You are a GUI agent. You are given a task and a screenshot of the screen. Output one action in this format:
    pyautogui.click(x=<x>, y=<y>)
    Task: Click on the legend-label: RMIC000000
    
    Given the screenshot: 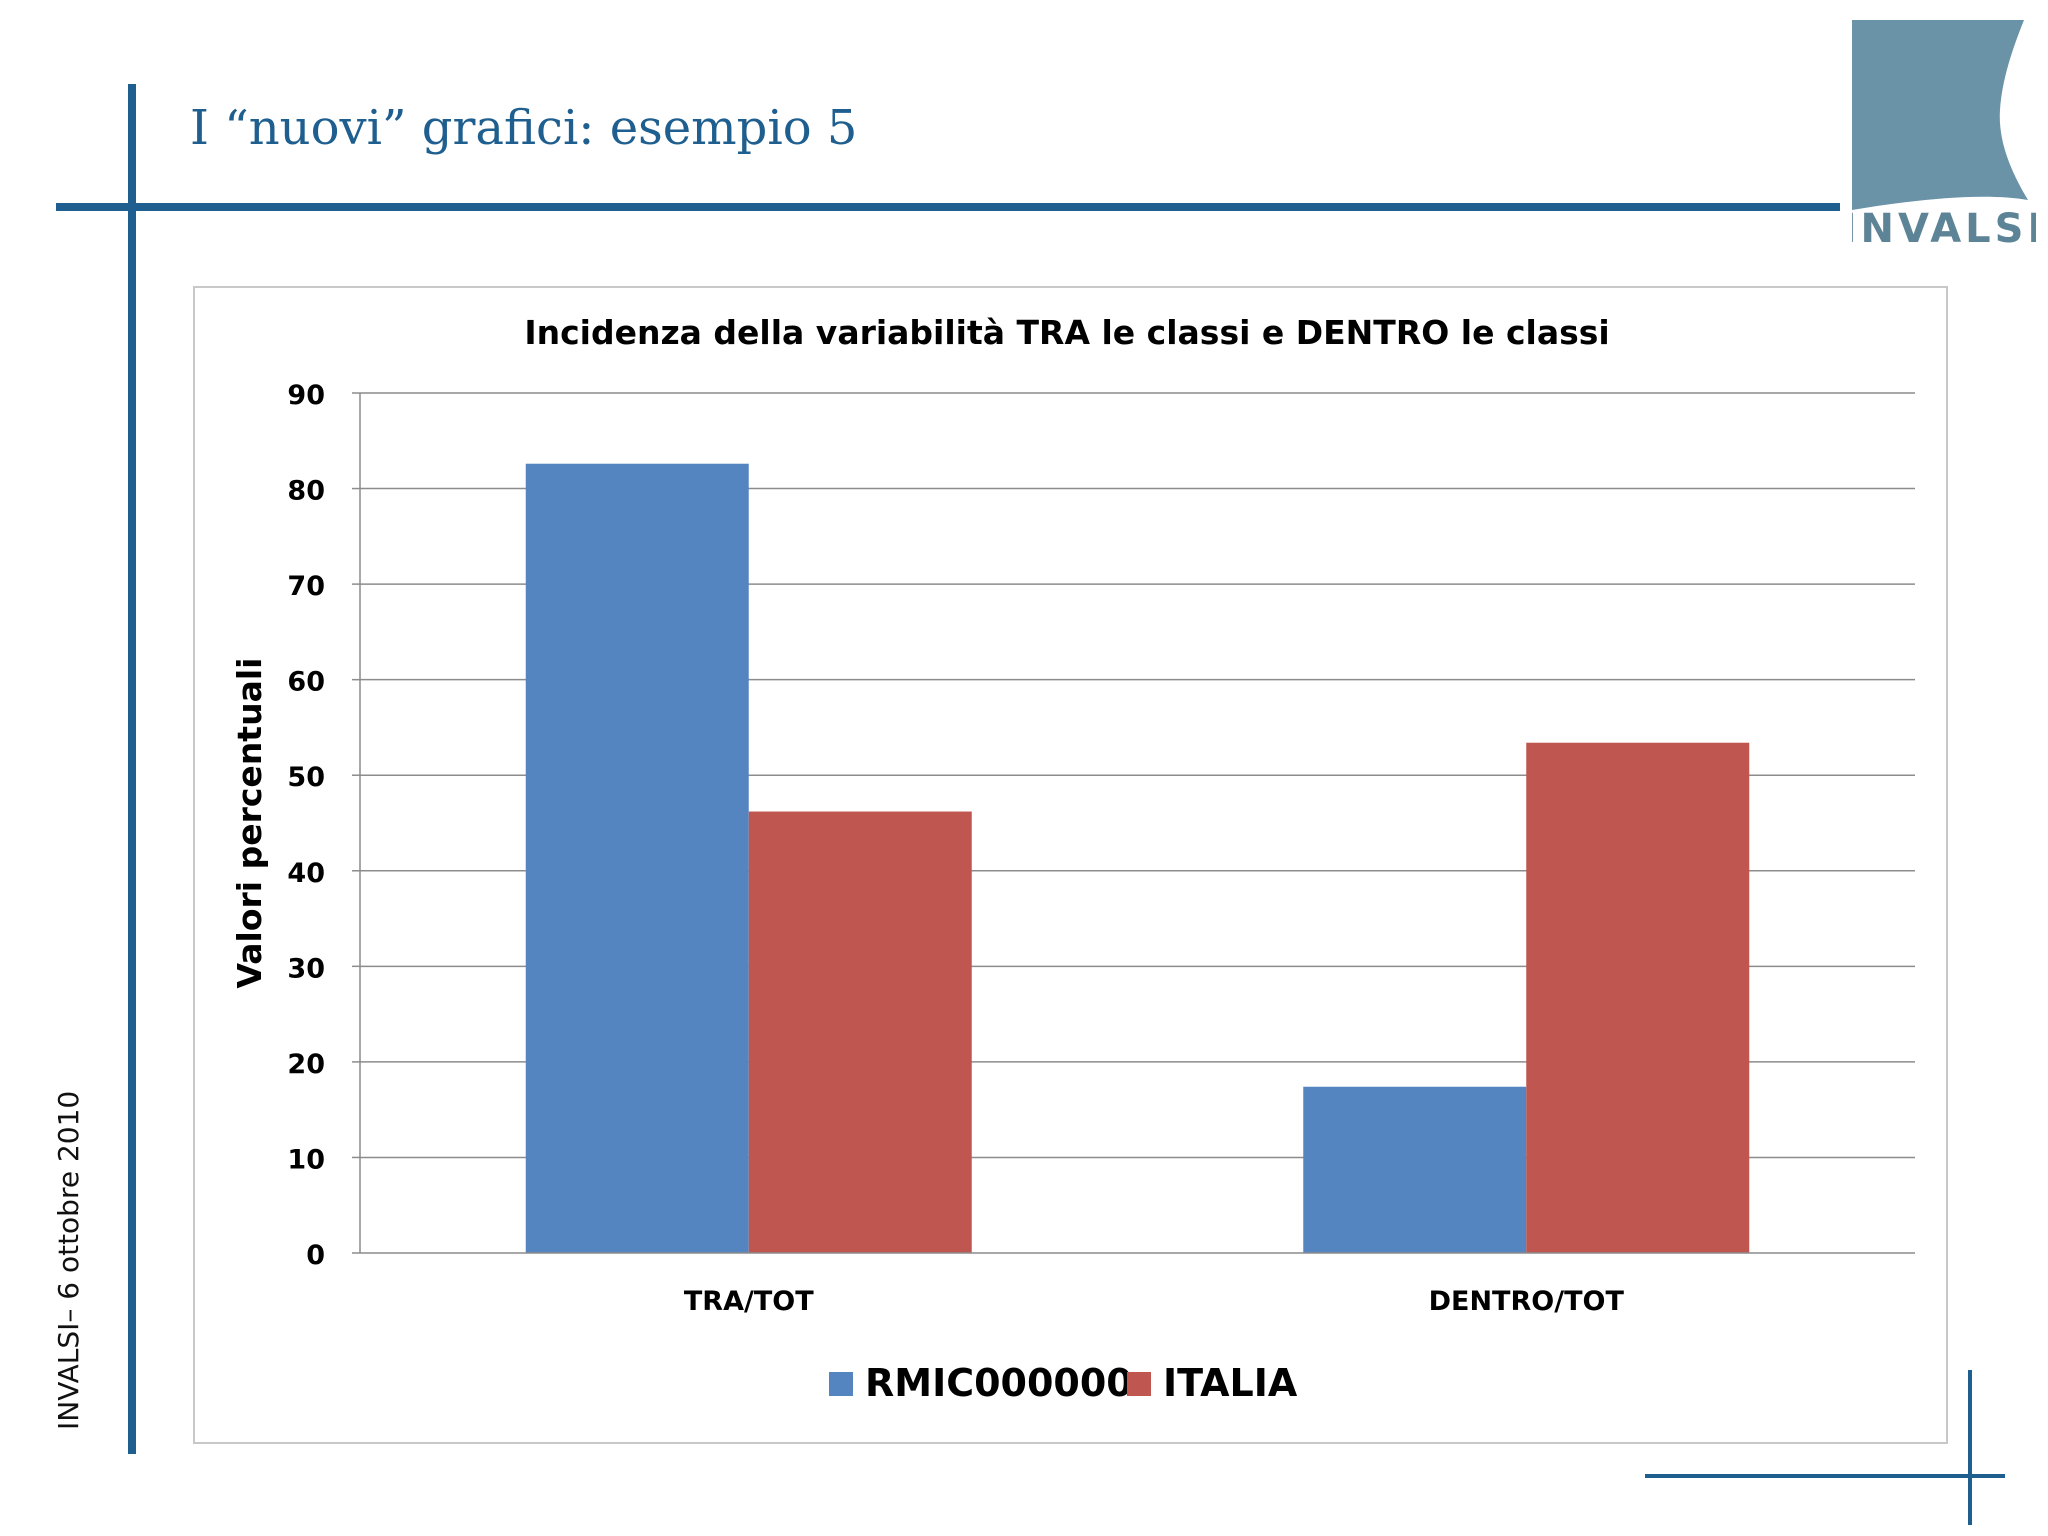 What is the action you would take?
    pyautogui.click(x=999, y=1383)
    